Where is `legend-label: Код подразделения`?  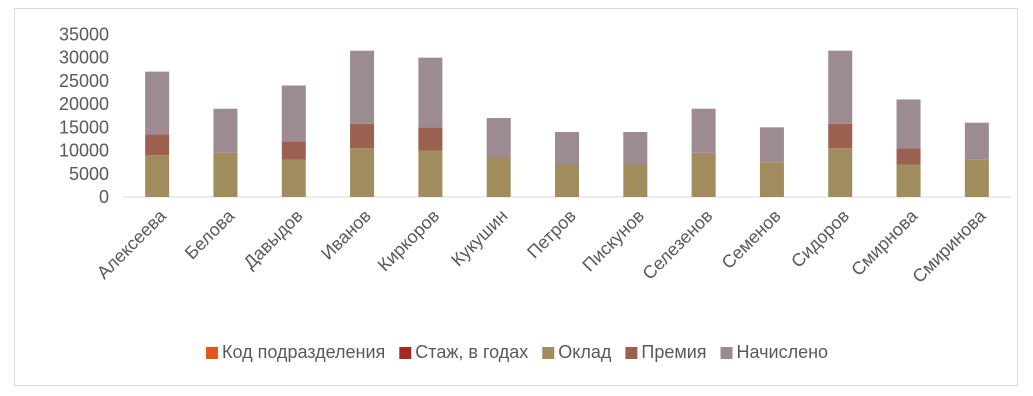
legend-label: Код подразделения is located at coordinates (303, 352).